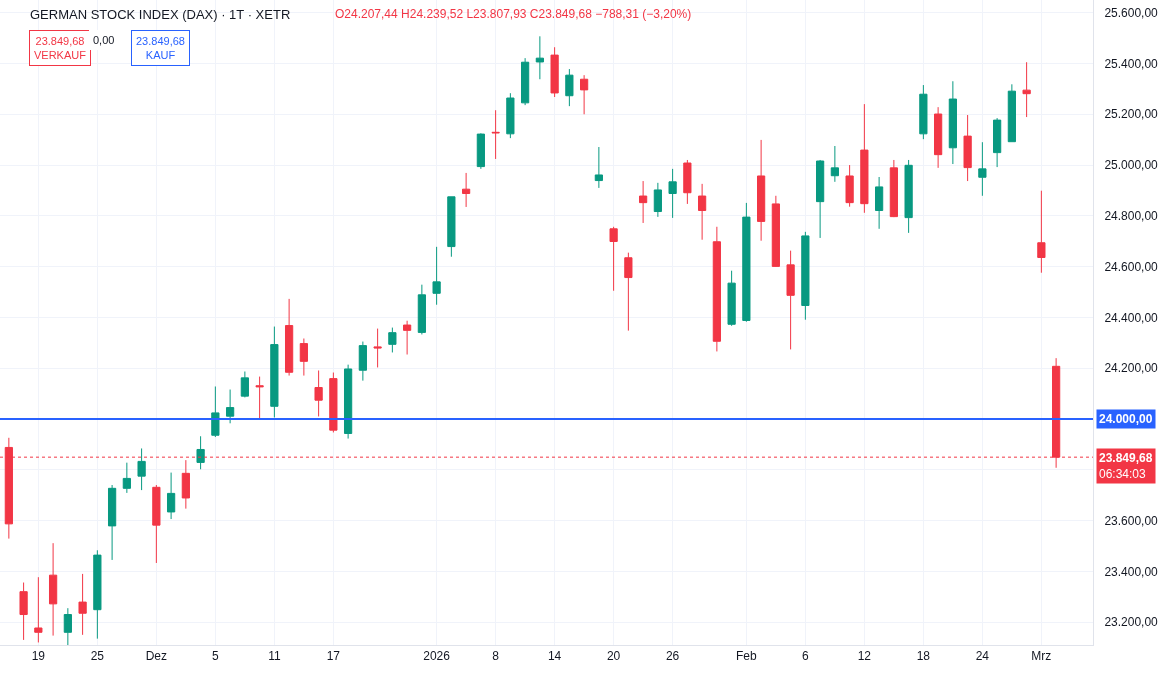 Image resolution: width=1171 pixels, height=676 pixels. I want to click on x-tick-label: 5, so click(216, 656).